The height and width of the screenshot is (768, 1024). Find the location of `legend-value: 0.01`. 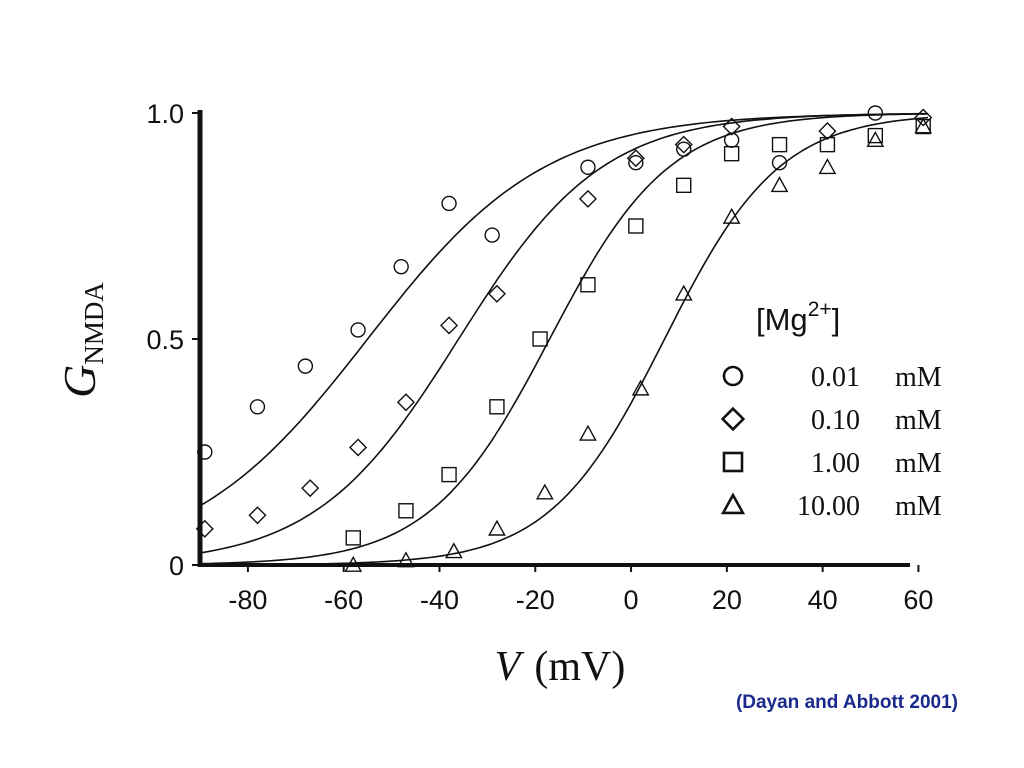

legend-value: 0.01 is located at coordinates (835, 377).